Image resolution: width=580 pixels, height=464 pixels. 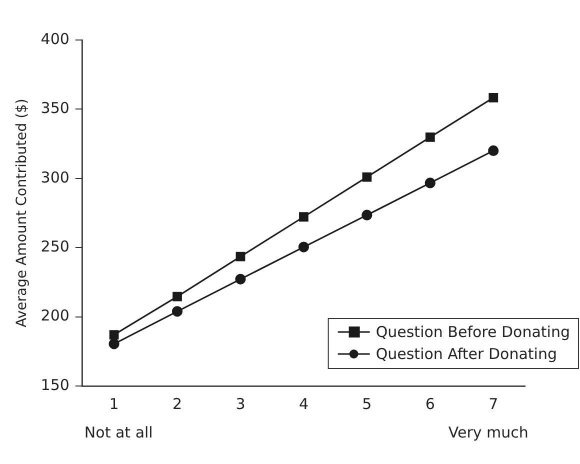 What do you see at coordinates (367, 403) in the screenshot?
I see `x-tick-label: 5` at bounding box center [367, 403].